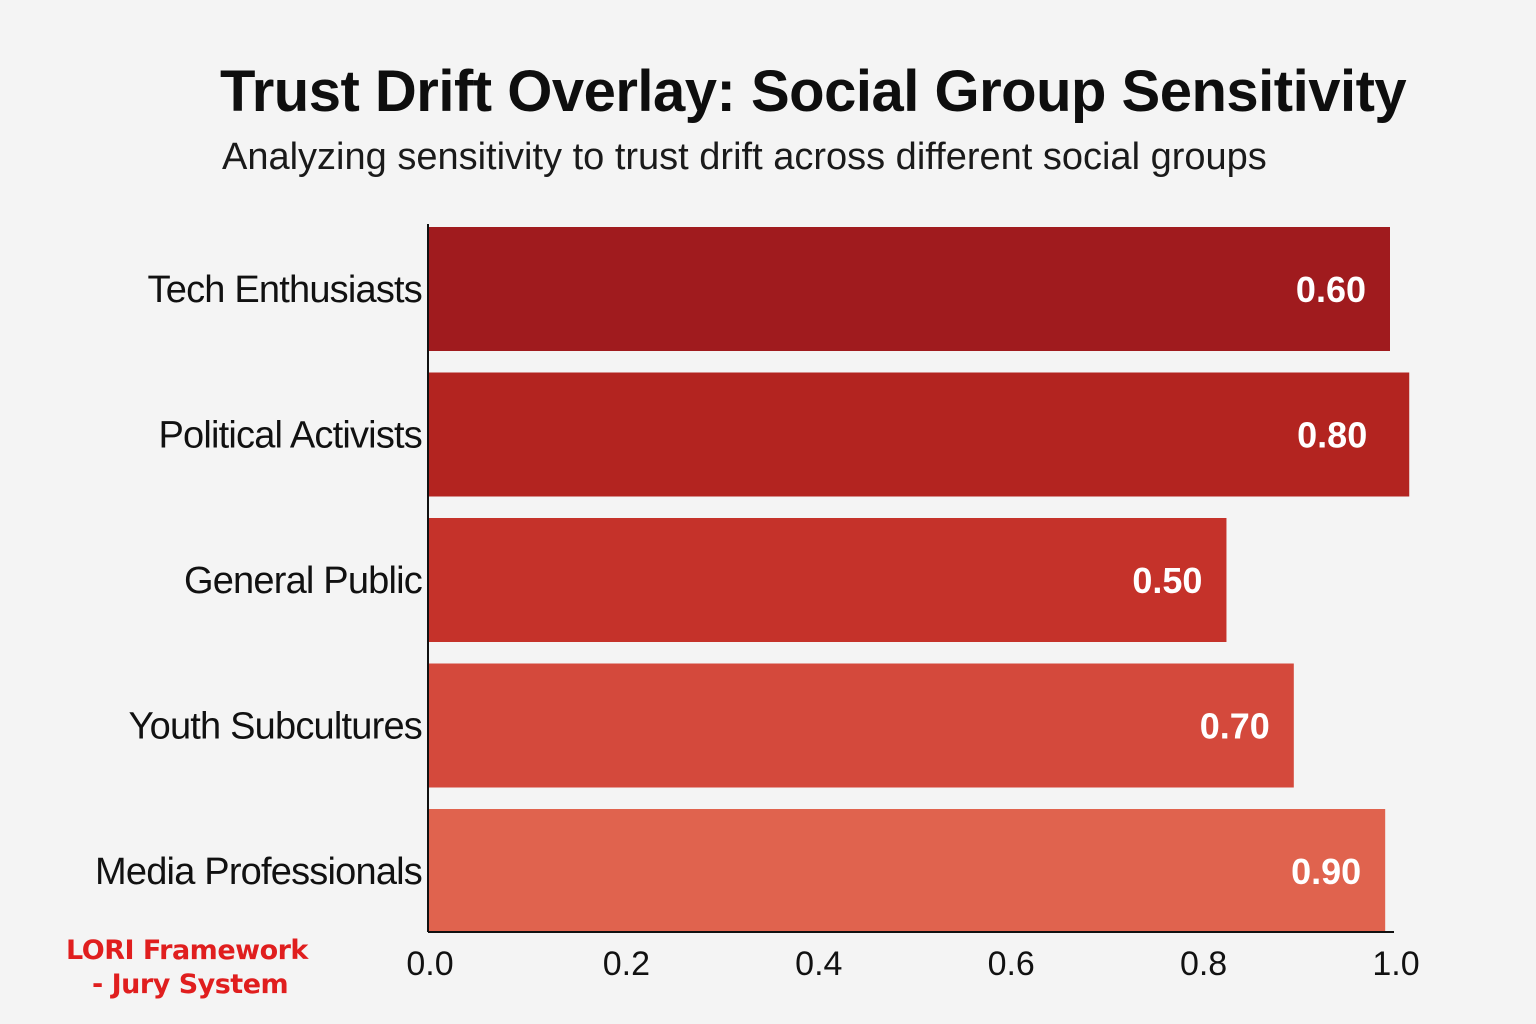 The width and height of the screenshot is (1536, 1024). Describe the element at coordinates (1203, 964) in the screenshot. I see `x-tick-label: 0.8` at that location.